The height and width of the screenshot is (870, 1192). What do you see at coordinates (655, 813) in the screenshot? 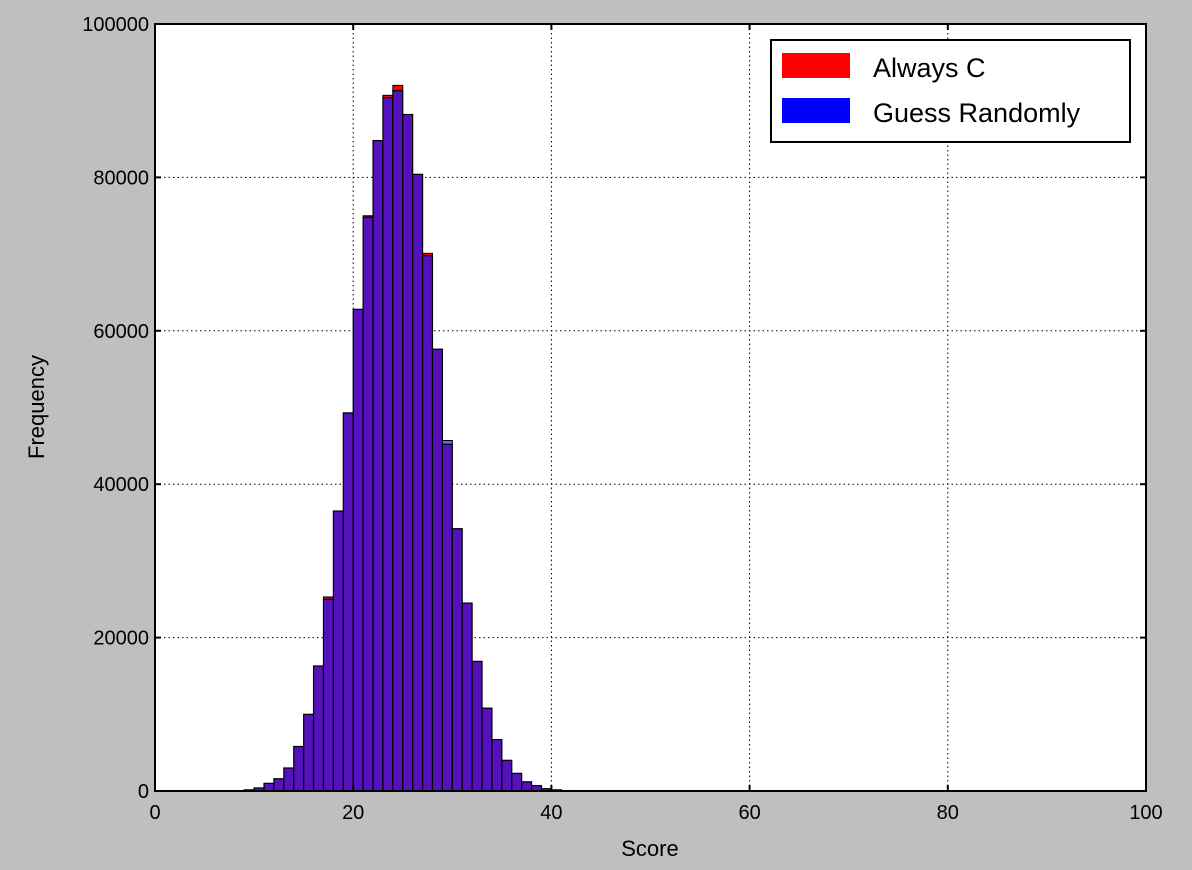
I see `x-tick-labels: 0 20 40 60 80 100` at bounding box center [655, 813].